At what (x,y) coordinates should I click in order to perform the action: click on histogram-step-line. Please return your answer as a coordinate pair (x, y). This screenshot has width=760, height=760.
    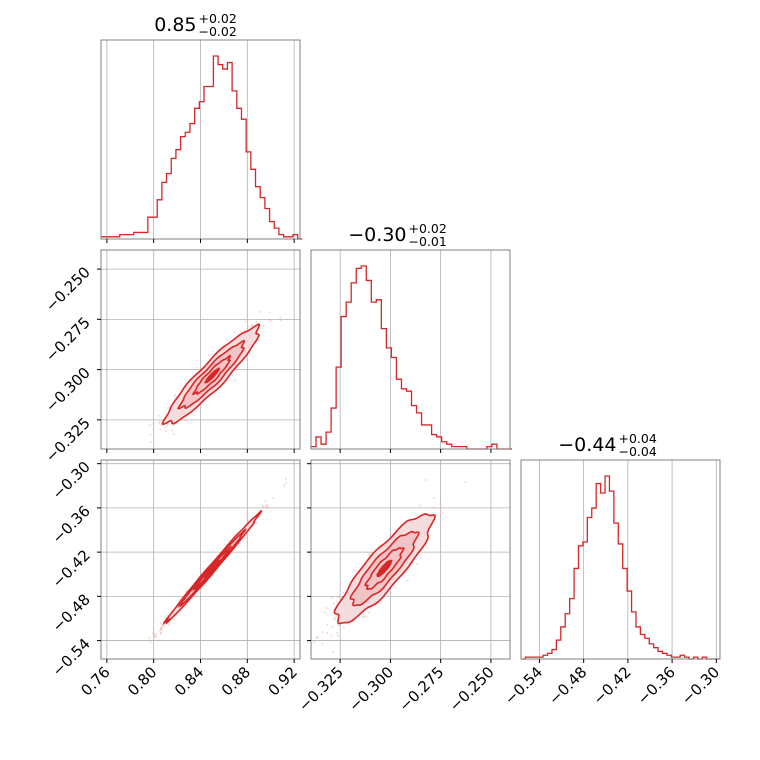
    Looking at the image, I should click on (202, 147).